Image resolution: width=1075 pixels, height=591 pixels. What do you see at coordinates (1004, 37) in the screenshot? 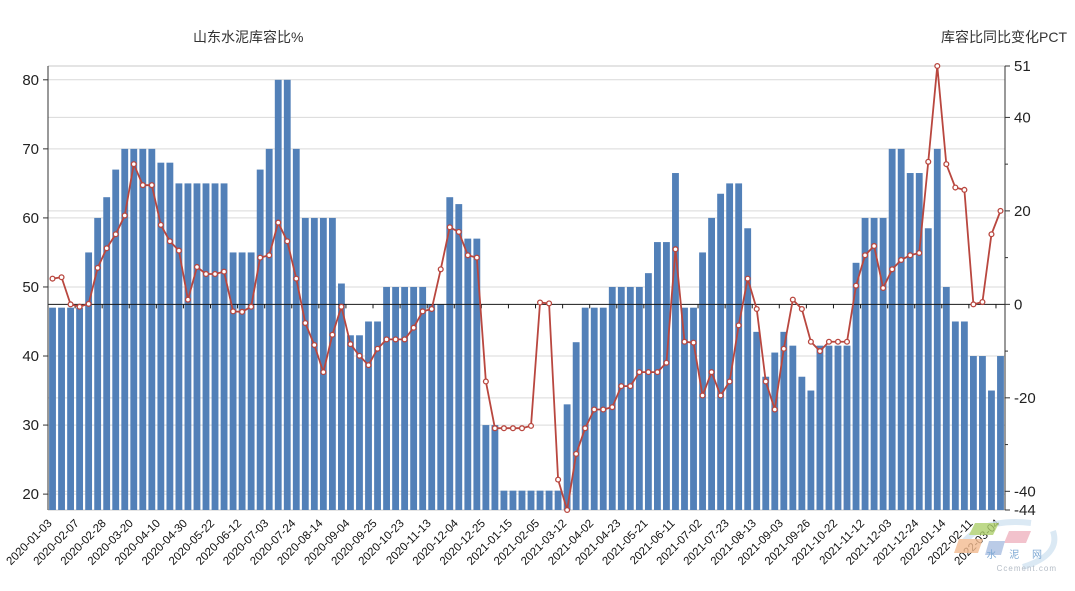
I see `right-axis-title: 库容比同比变化PCT` at bounding box center [1004, 37].